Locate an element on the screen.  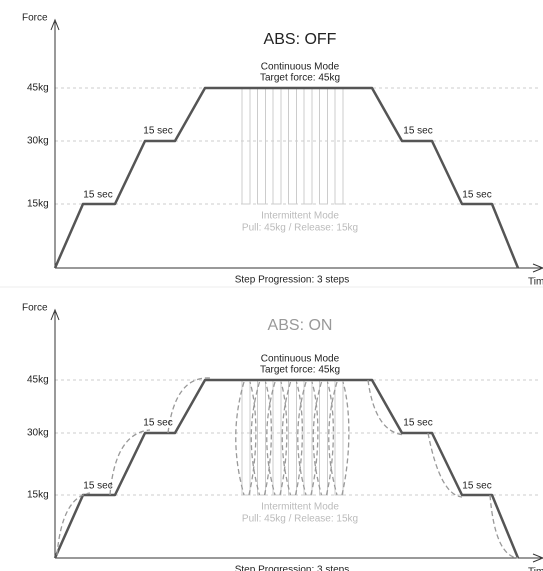
title: ABS: OFF is located at coordinates (300, 39).